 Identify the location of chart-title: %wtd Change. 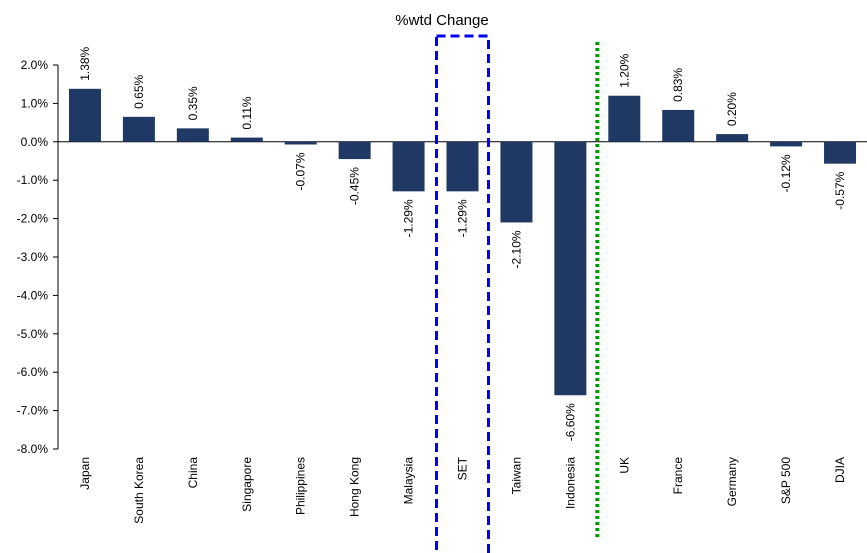
(441, 20).